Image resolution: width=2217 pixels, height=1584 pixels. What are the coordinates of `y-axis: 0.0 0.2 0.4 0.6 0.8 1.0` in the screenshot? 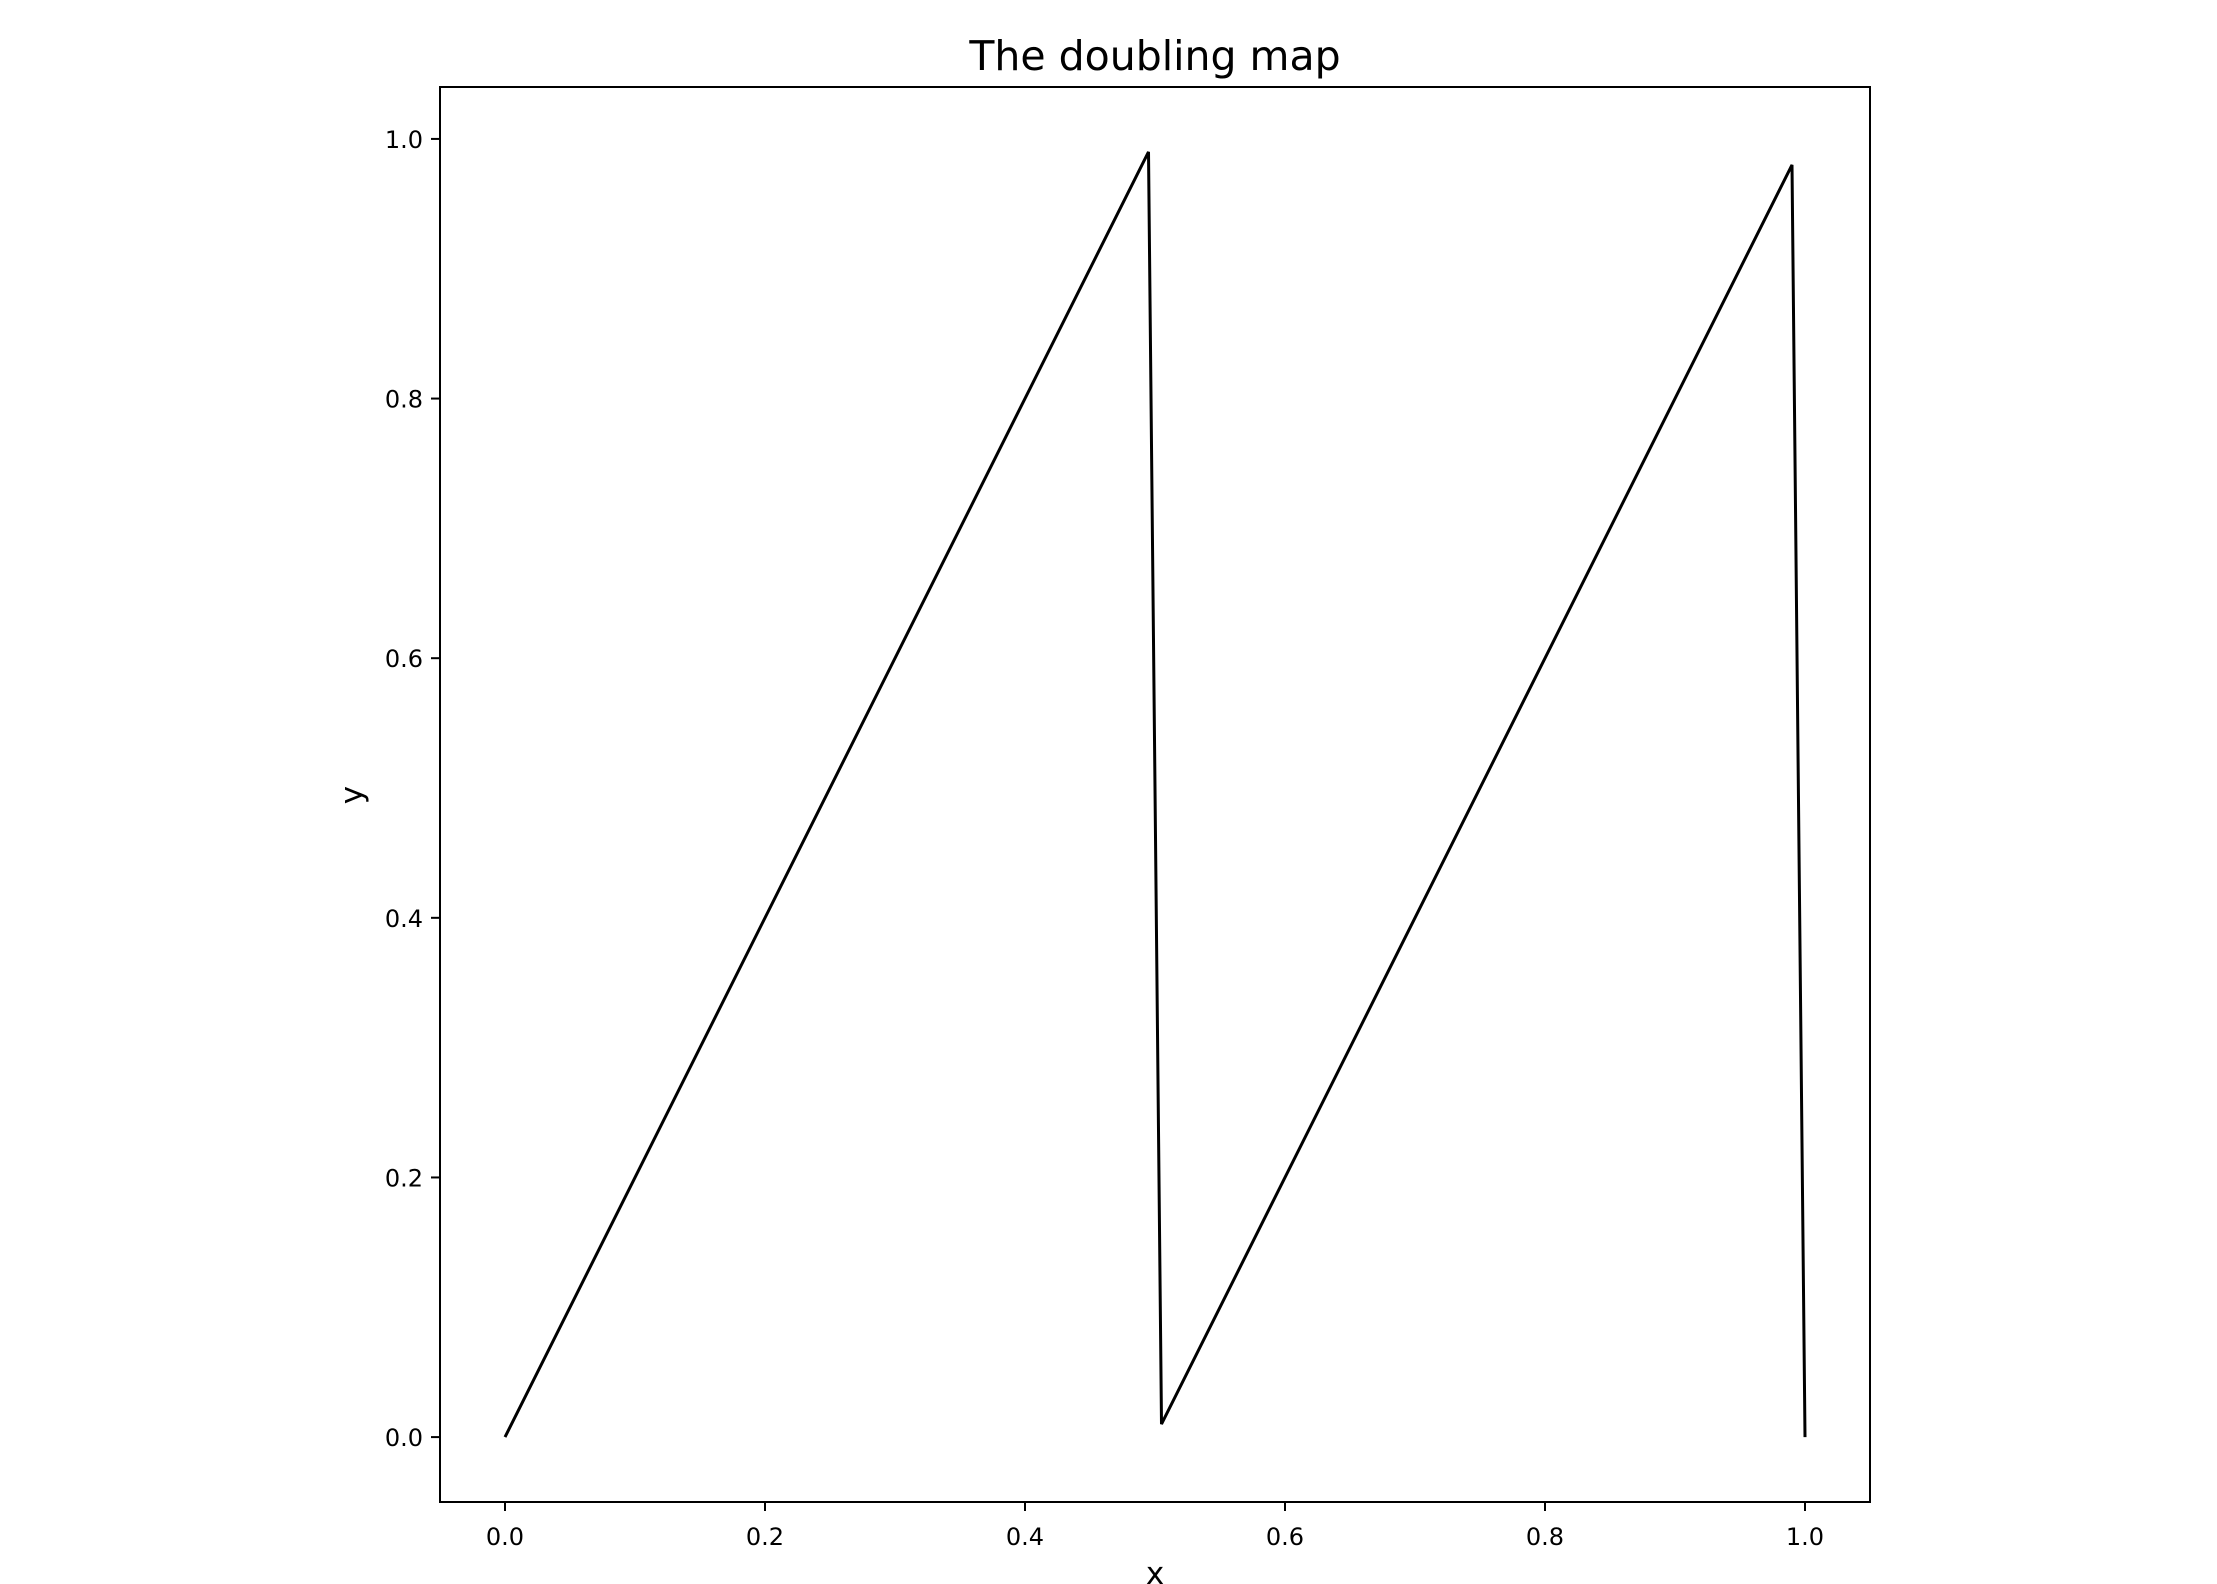 It's located at (412, 789).